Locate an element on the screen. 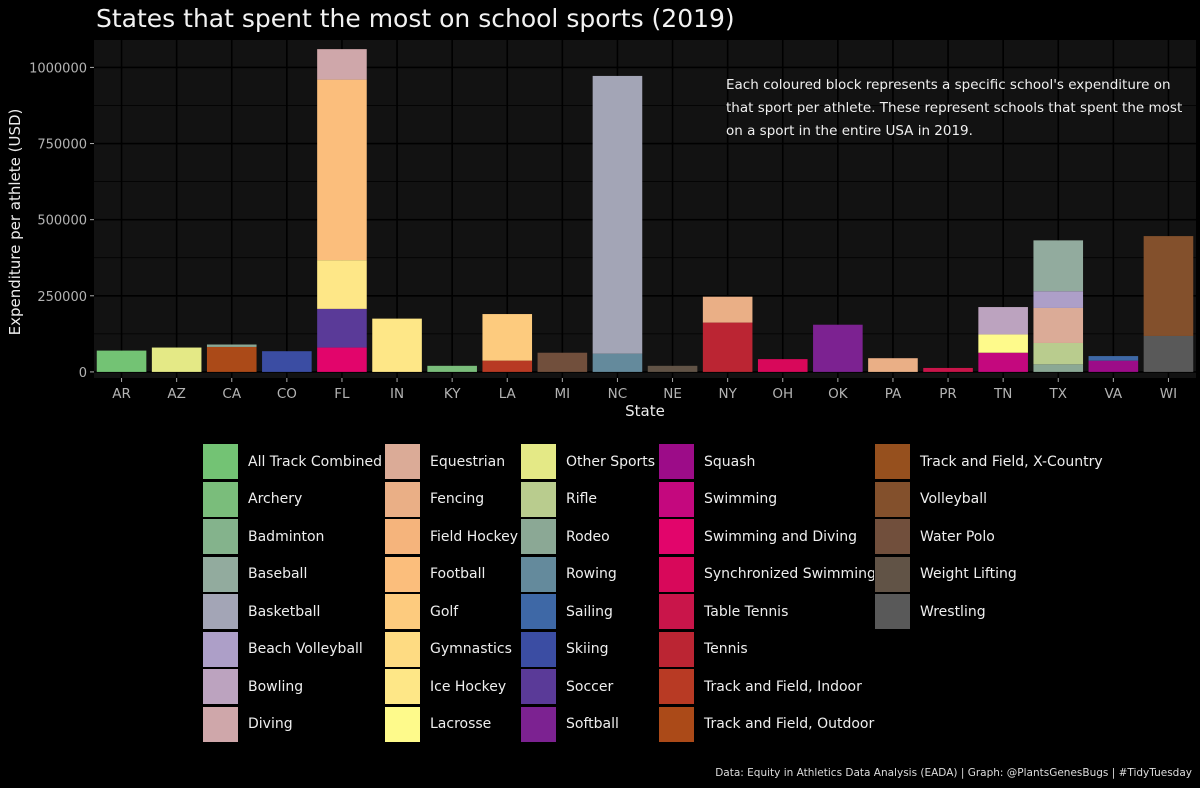  bar-segment-ne-weight-lifting is located at coordinates (672, 368).